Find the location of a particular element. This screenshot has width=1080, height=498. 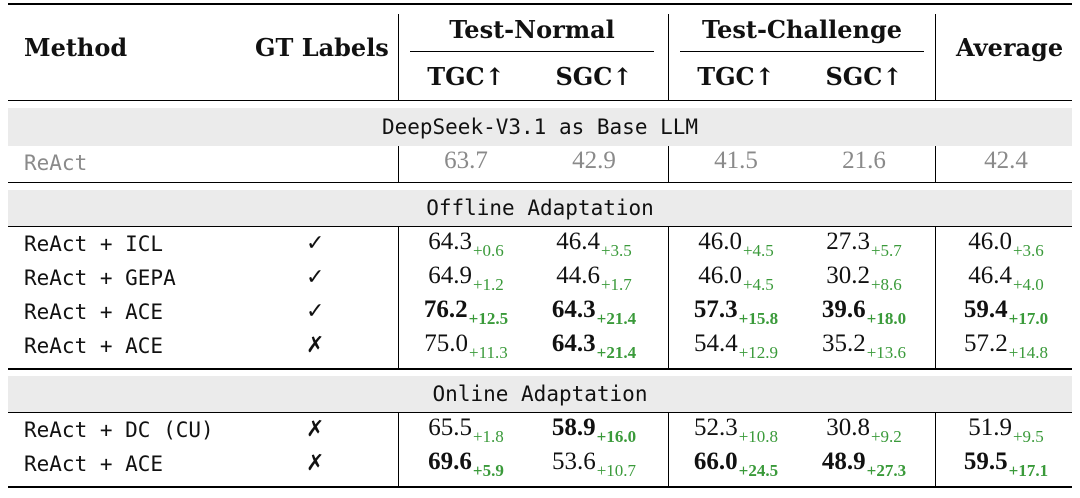

metric-value: 76.2 is located at coordinates (445, 309).